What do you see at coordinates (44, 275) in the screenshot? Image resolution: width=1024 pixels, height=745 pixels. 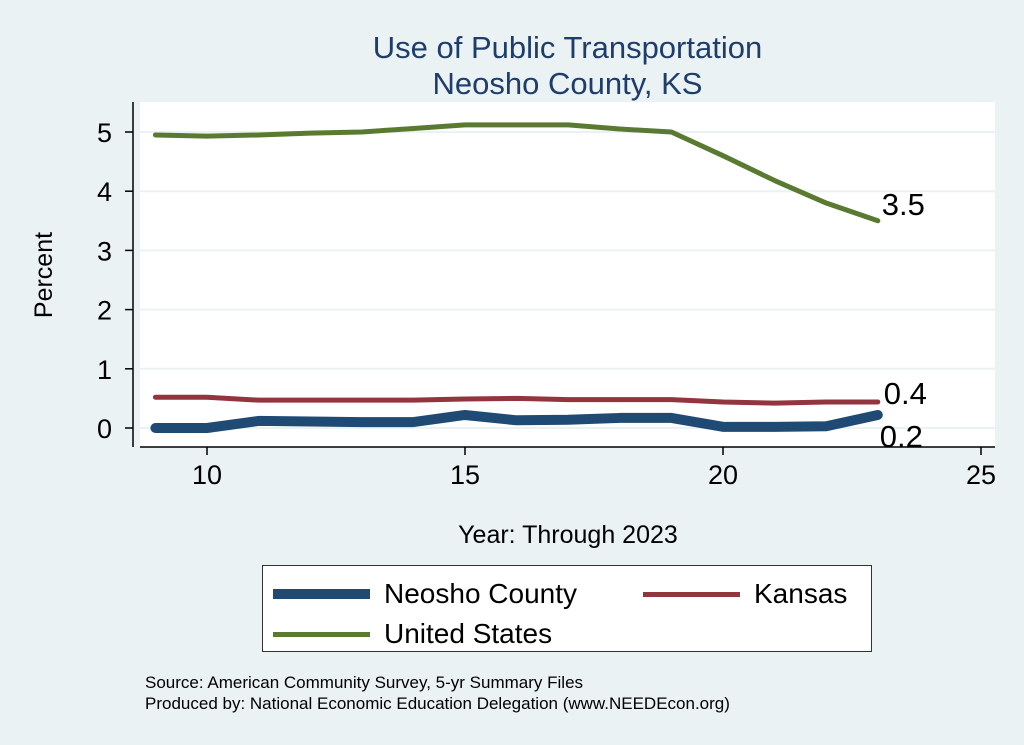 I see `y-axis-label: Percent` at bounding box center [44, 275].